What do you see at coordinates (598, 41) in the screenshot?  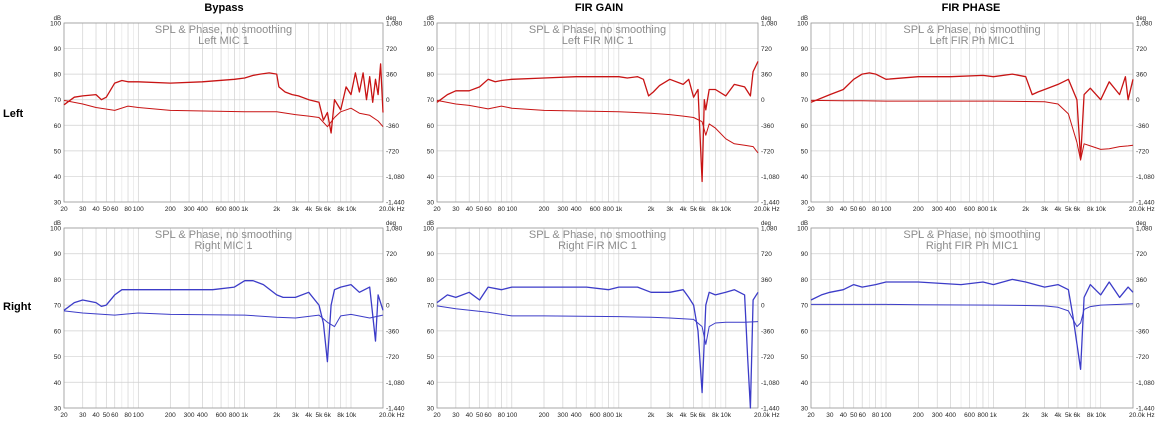 I see `chart-subtitle: Left FIR MIC 1` at bounding box center [598, 41].